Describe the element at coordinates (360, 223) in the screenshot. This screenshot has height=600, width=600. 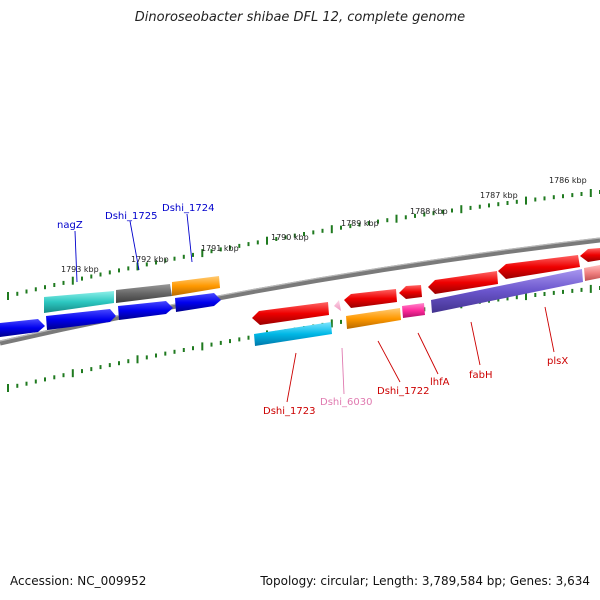
I see `scale-label-1789: 1789 kbp` at that location.